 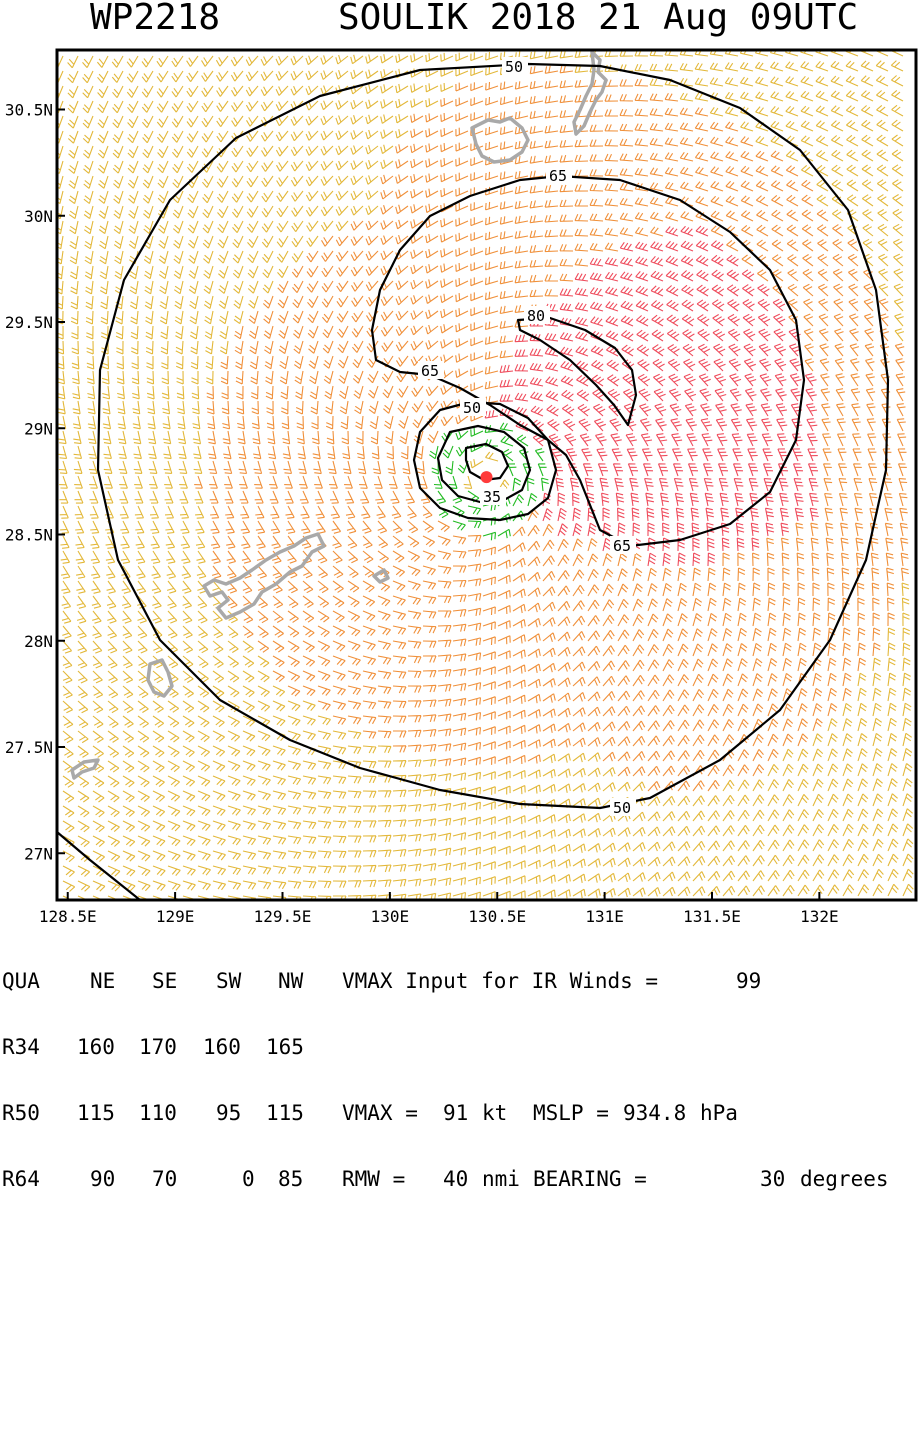 What do you see at coordinates (381, 576) in the screenshot?
I see `coastline-island-small-east` at bounding box center [381, 576].